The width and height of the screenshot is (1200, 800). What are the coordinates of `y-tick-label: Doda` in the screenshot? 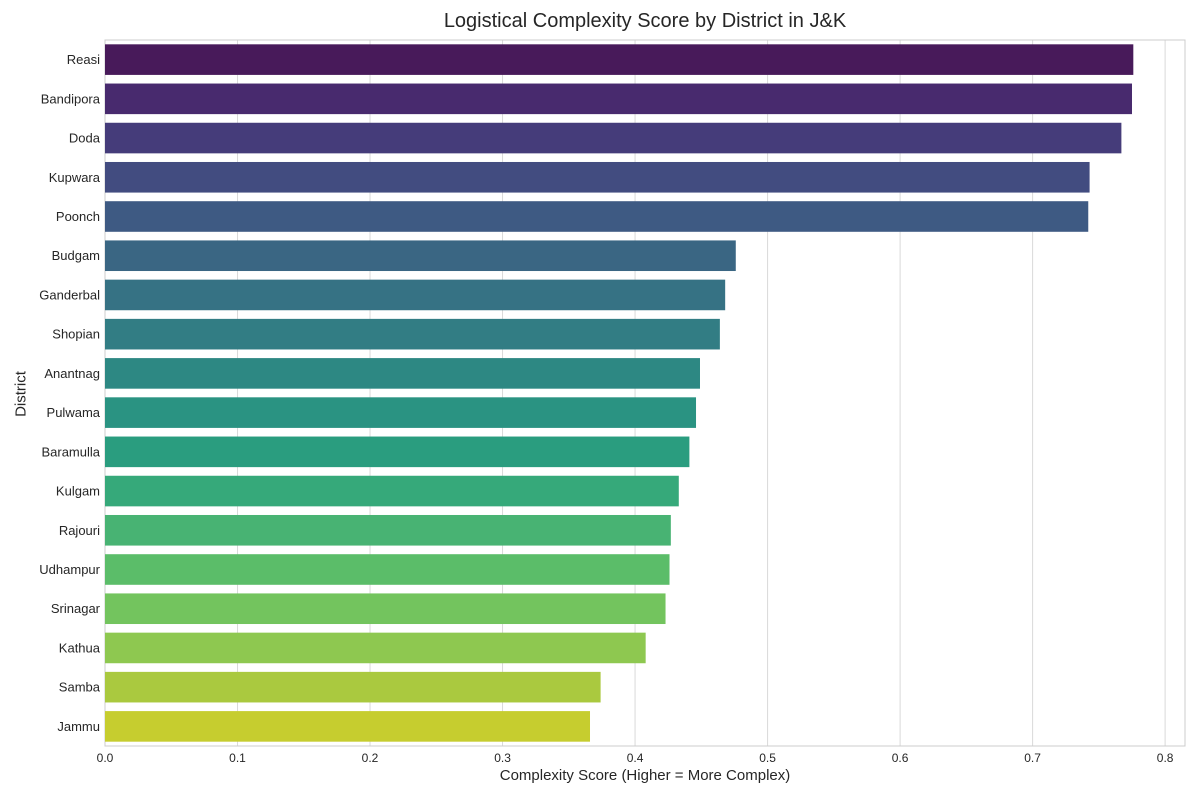 It's located at (85, 138).